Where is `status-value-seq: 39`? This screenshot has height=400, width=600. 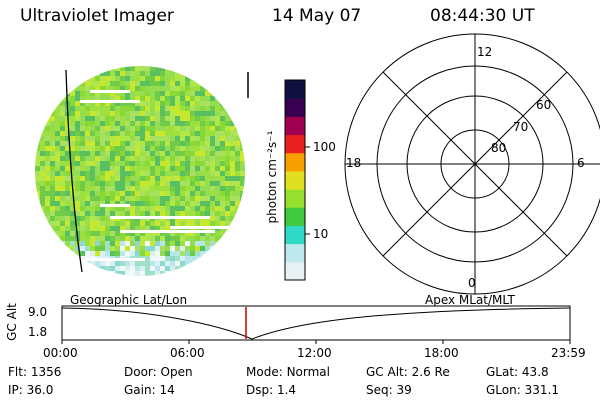 status-value-seq: 39 is located at coordinates (404, 390).